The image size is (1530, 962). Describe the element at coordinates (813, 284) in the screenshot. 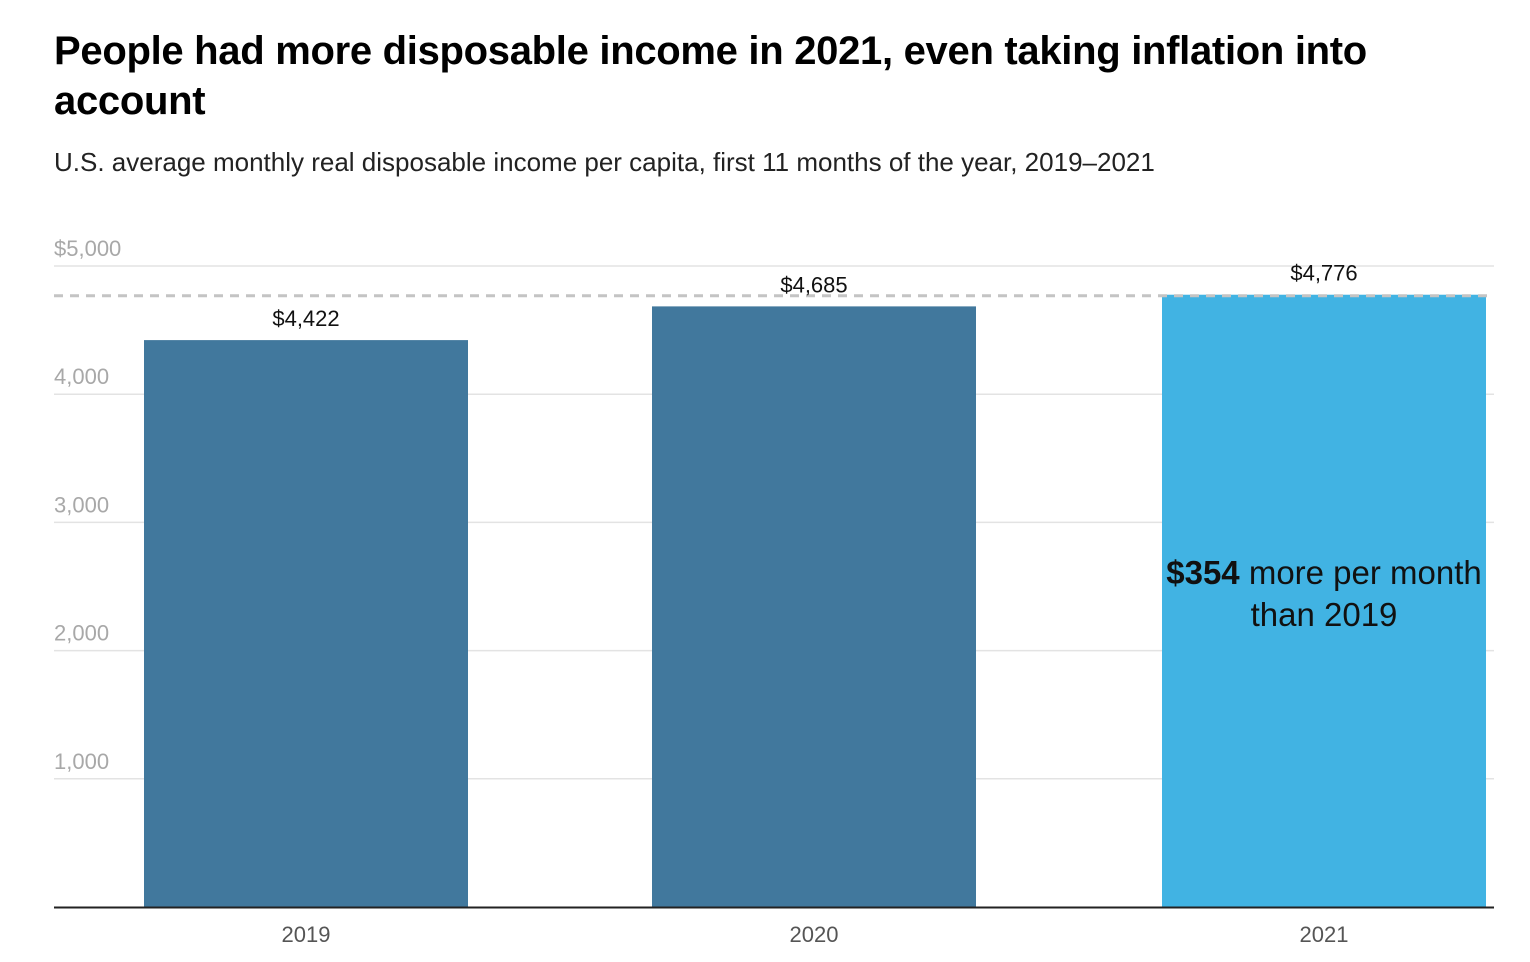

I see `value-label-2020: $4,685` at that location.